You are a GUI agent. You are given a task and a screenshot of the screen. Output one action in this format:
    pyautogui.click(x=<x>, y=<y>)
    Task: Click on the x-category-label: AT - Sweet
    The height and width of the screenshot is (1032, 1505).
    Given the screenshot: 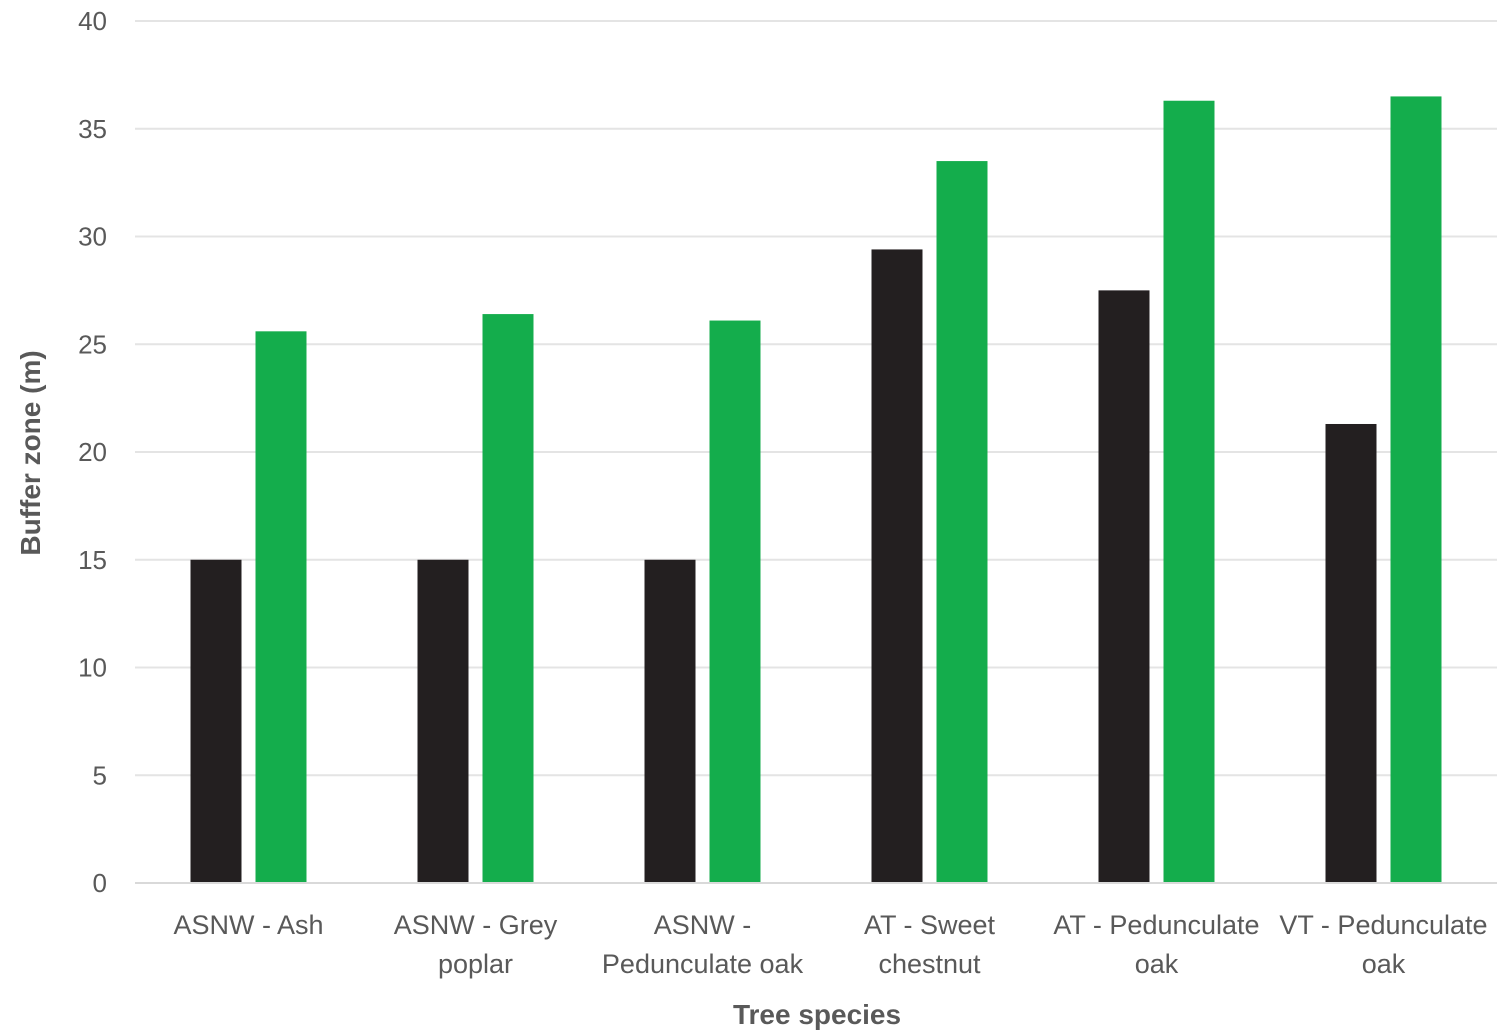 What is the action you would take?
    pyautogui.click(x=930, y=925)
    